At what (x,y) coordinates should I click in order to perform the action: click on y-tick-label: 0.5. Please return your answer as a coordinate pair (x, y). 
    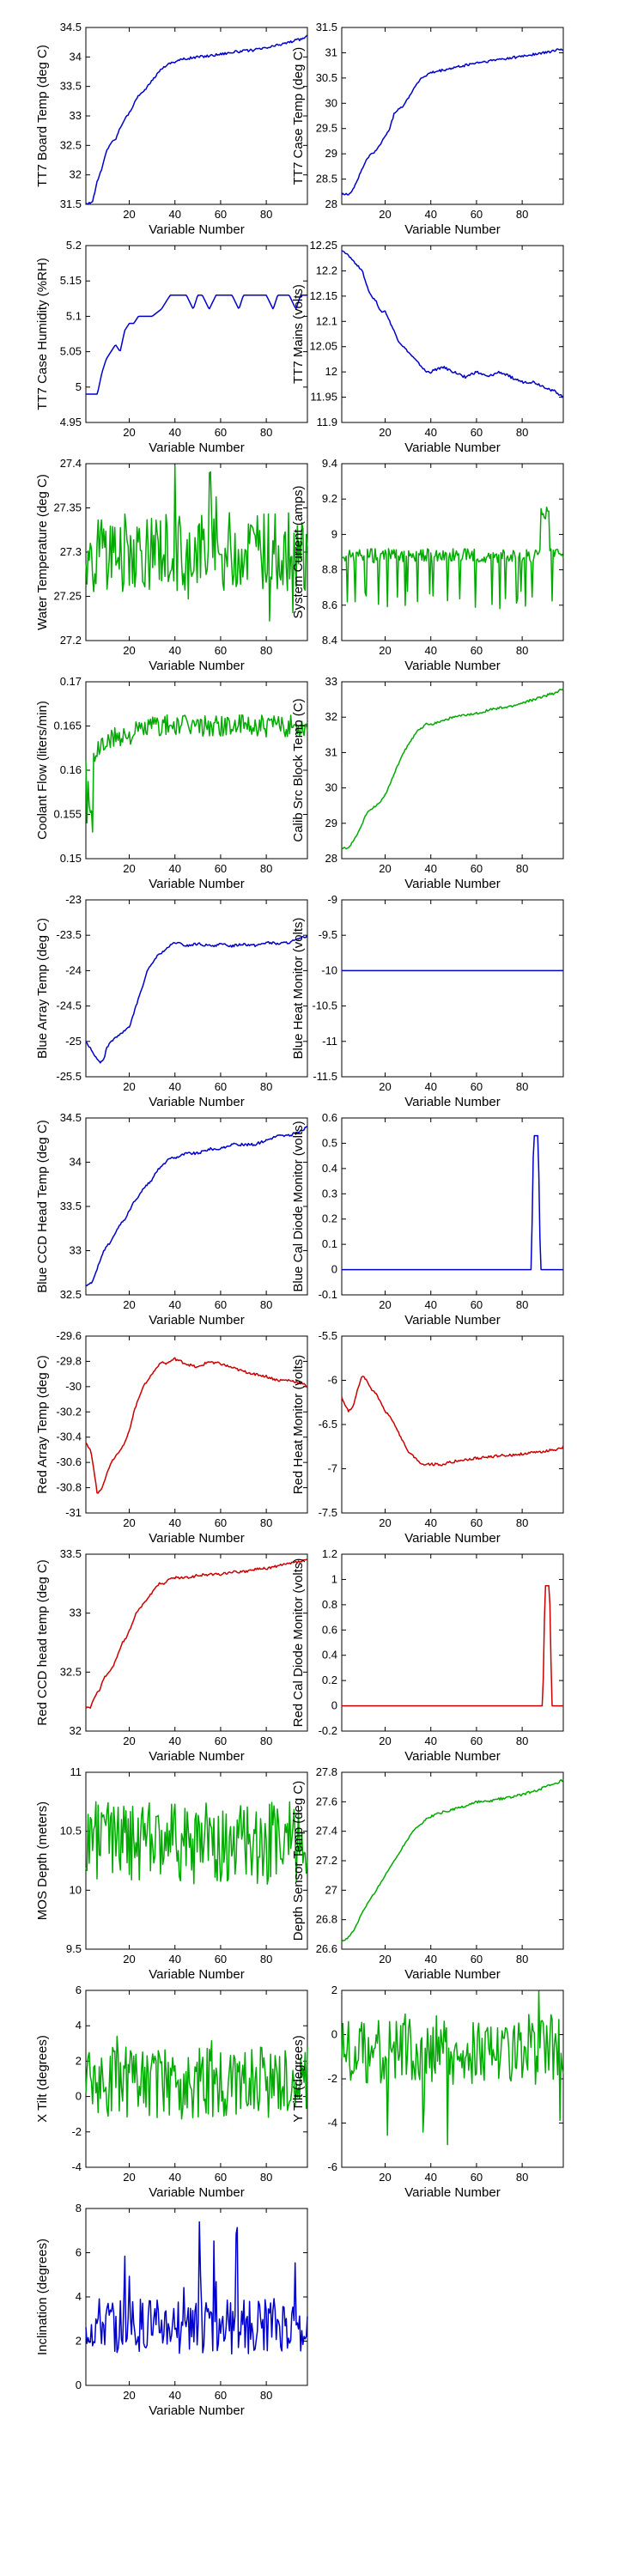
    Looking at the image, I should click on (329, 1142).